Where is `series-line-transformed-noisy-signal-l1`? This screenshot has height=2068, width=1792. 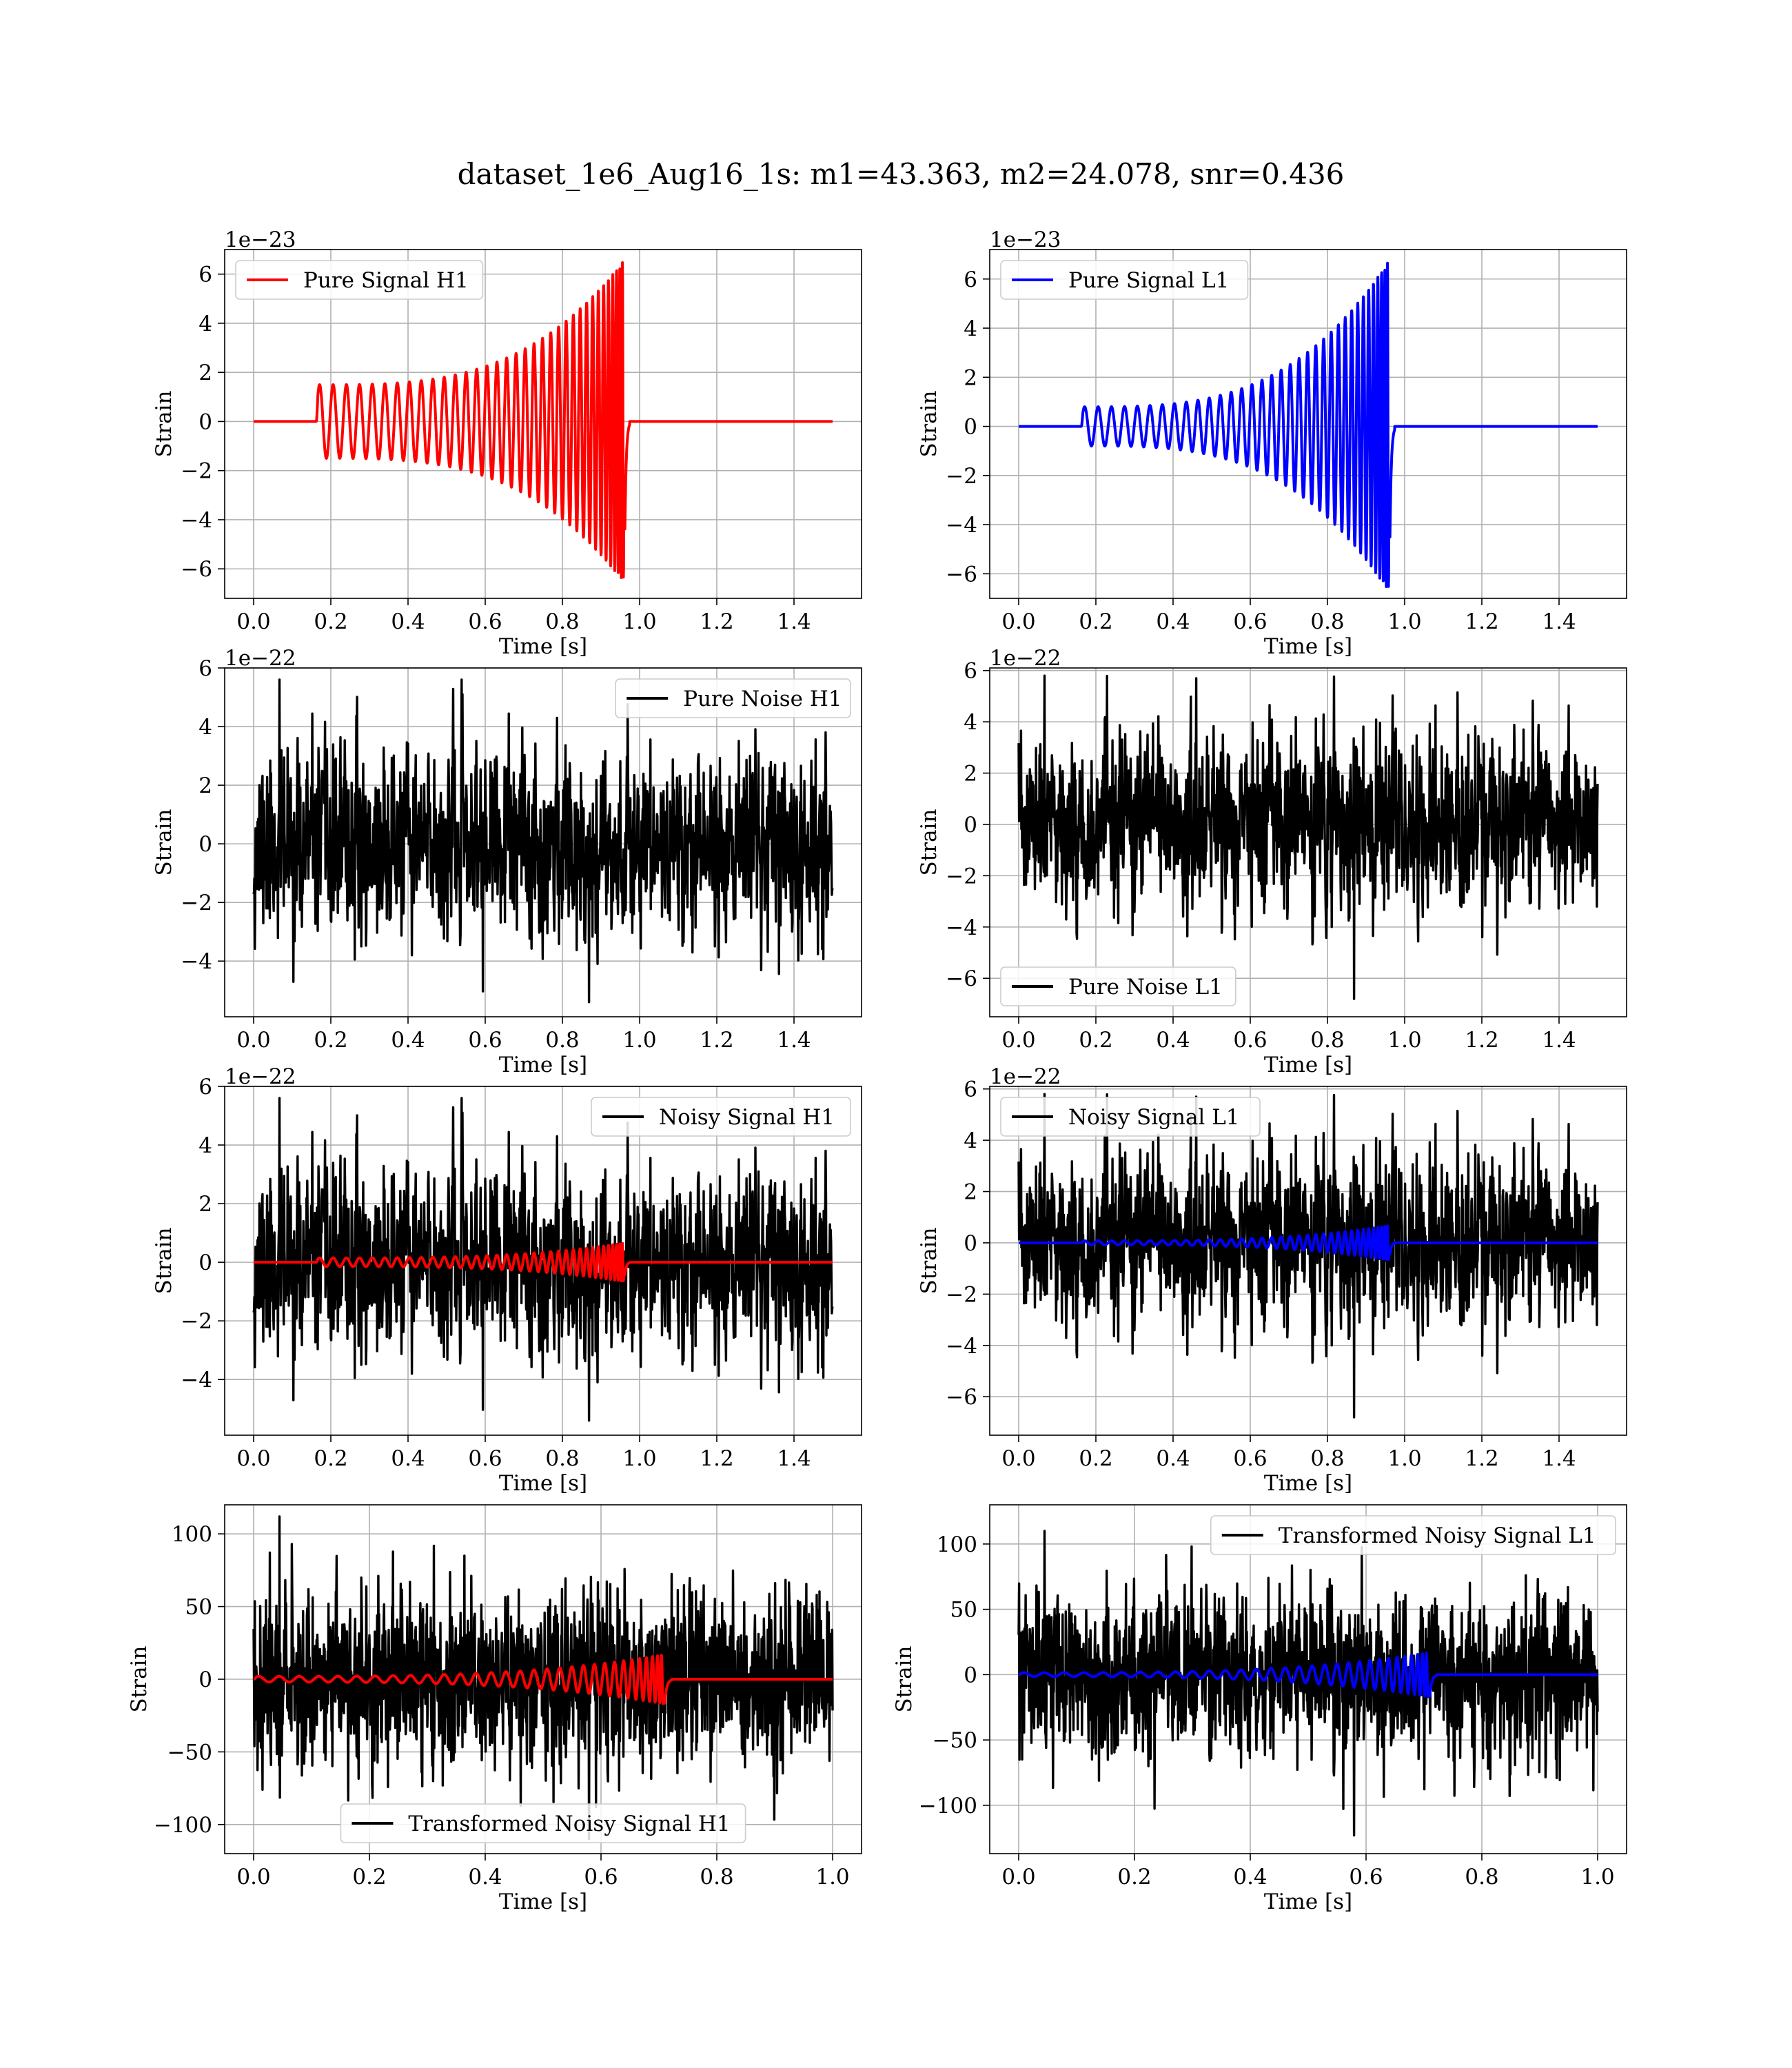
series-line-transformed-noisy-signal-l1 is located at coordinates (1308, 1683).